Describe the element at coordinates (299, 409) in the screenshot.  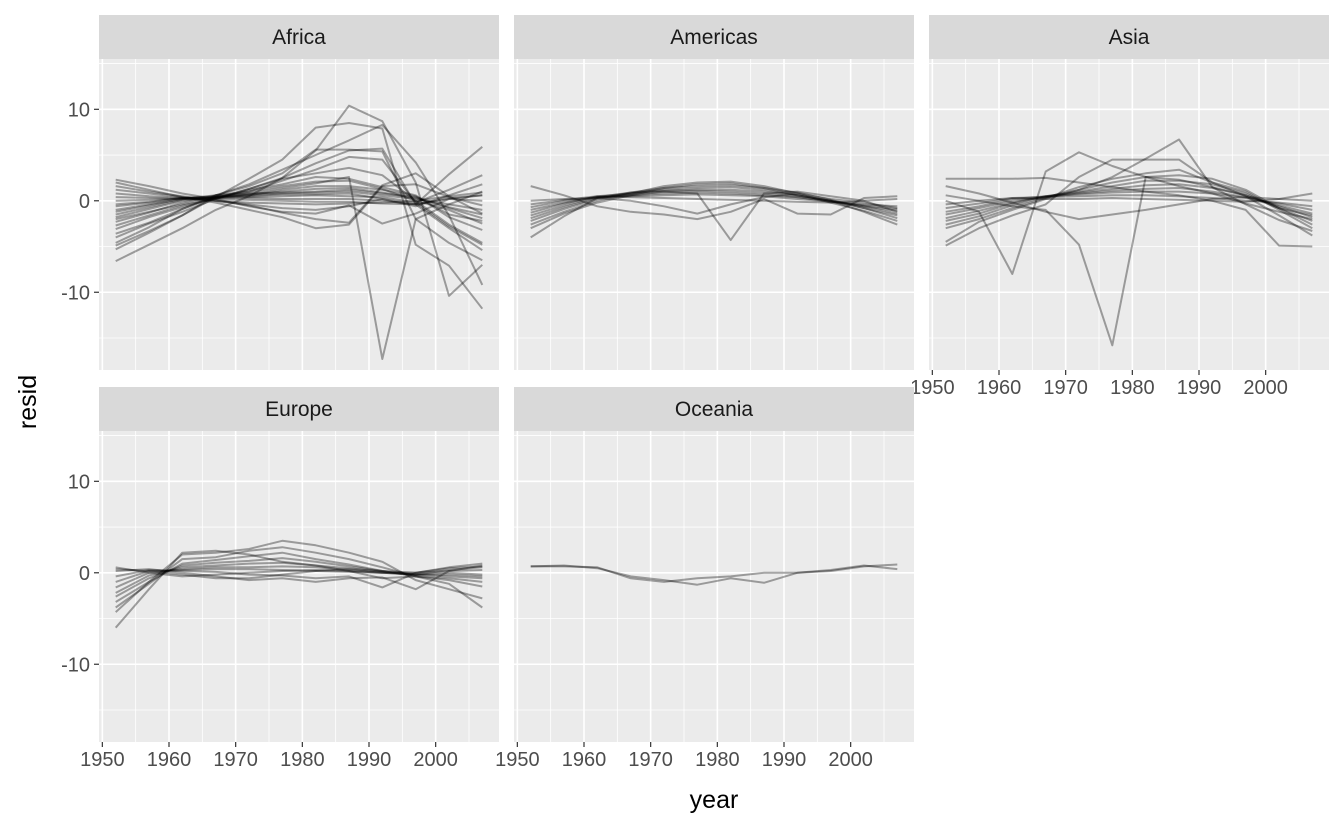
I see `facet-label-europe: Europe` at that location.